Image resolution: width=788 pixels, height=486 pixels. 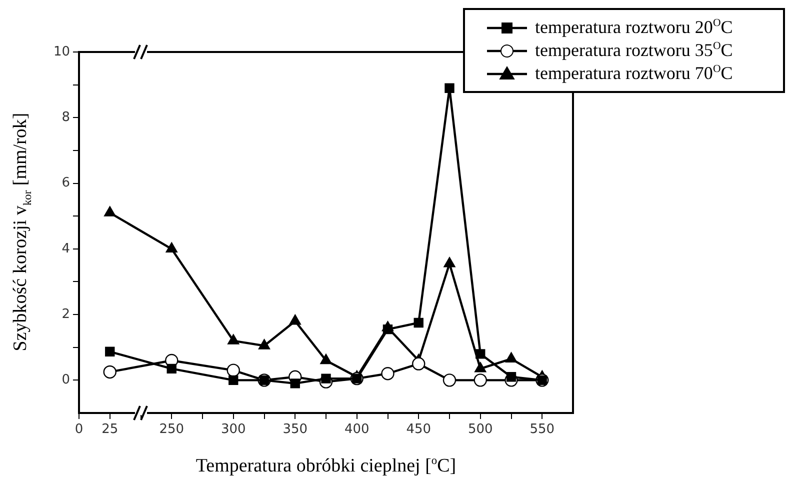 What do you see at coordinates (66, 380) in the screenshot?
I see `y-tick-label: 0` at bounding box center [66, 380].